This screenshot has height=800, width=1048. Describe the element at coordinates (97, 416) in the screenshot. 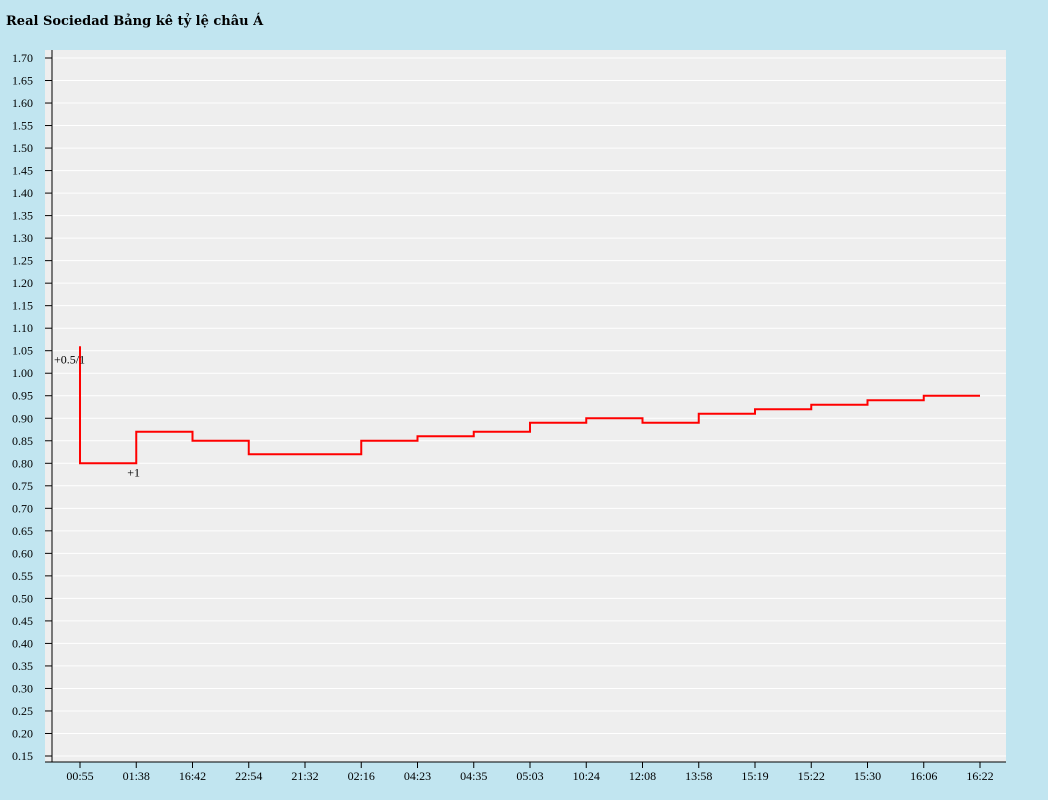

I see `annotations: +0.5/1 +1` at that location.